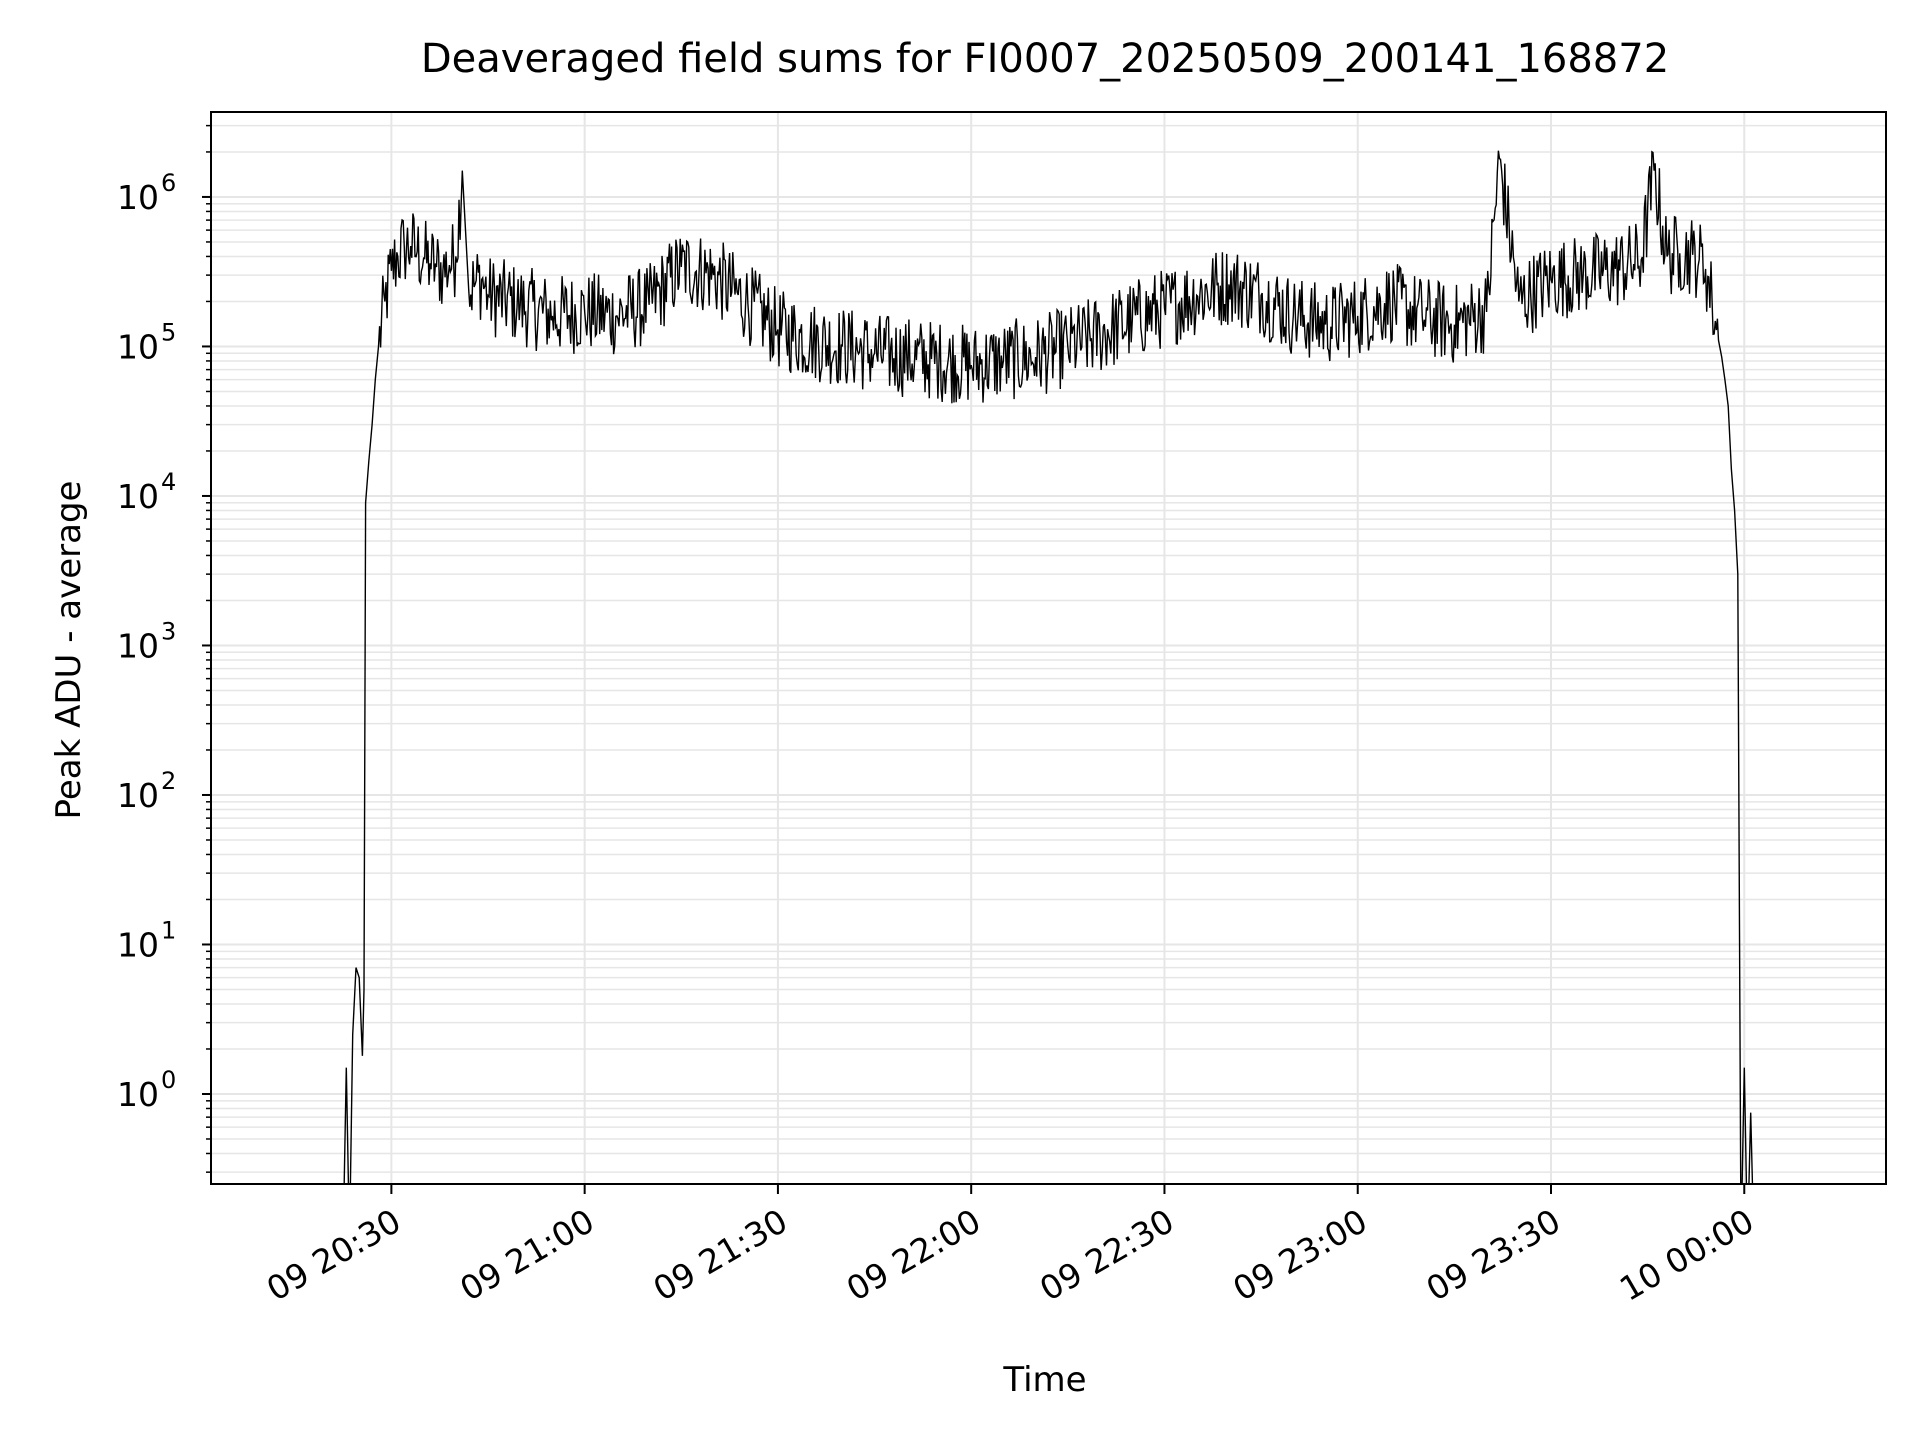  What do you see at coordinates (168, 482) in the screenshot?
I see `y-tick-label-exponent: 4` at bounding box center [168, 482].